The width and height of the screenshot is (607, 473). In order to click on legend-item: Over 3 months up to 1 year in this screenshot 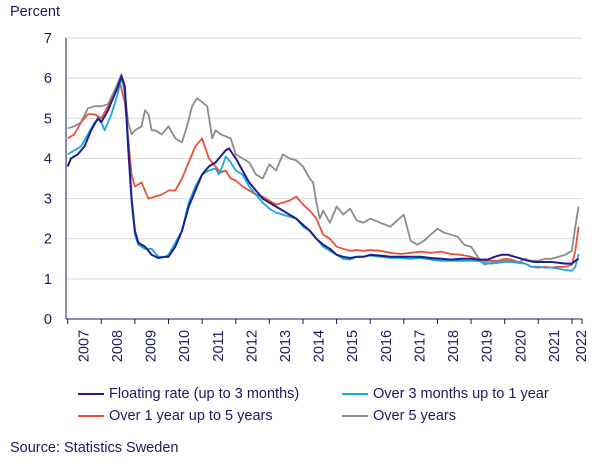, I will do `click(467, 394)`.